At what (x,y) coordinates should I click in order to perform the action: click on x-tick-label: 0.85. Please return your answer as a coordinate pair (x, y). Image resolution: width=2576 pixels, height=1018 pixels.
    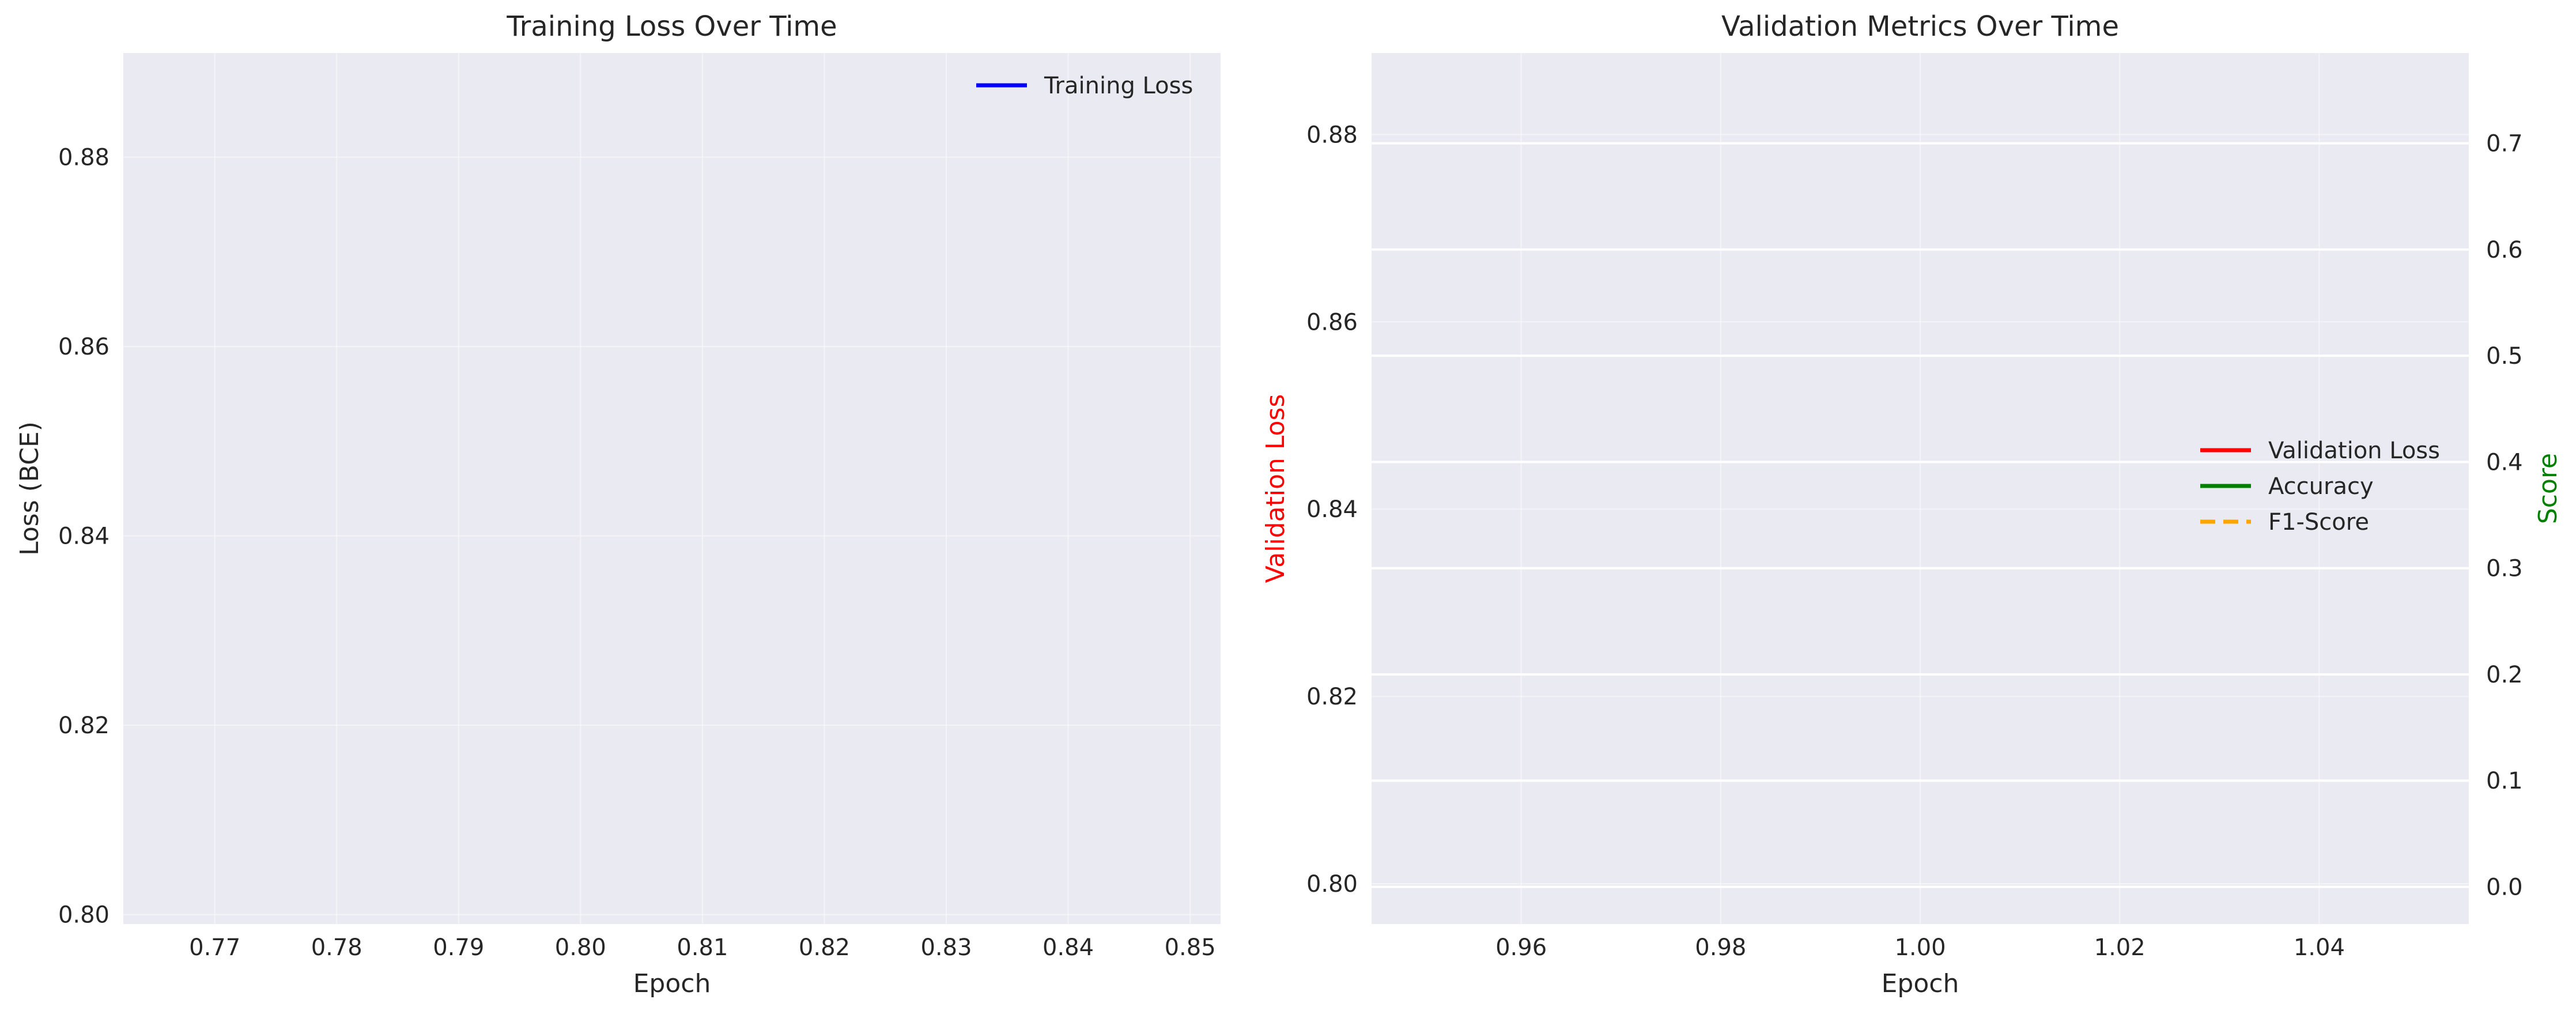
    Looking at the image, I should click on (1190, 947).